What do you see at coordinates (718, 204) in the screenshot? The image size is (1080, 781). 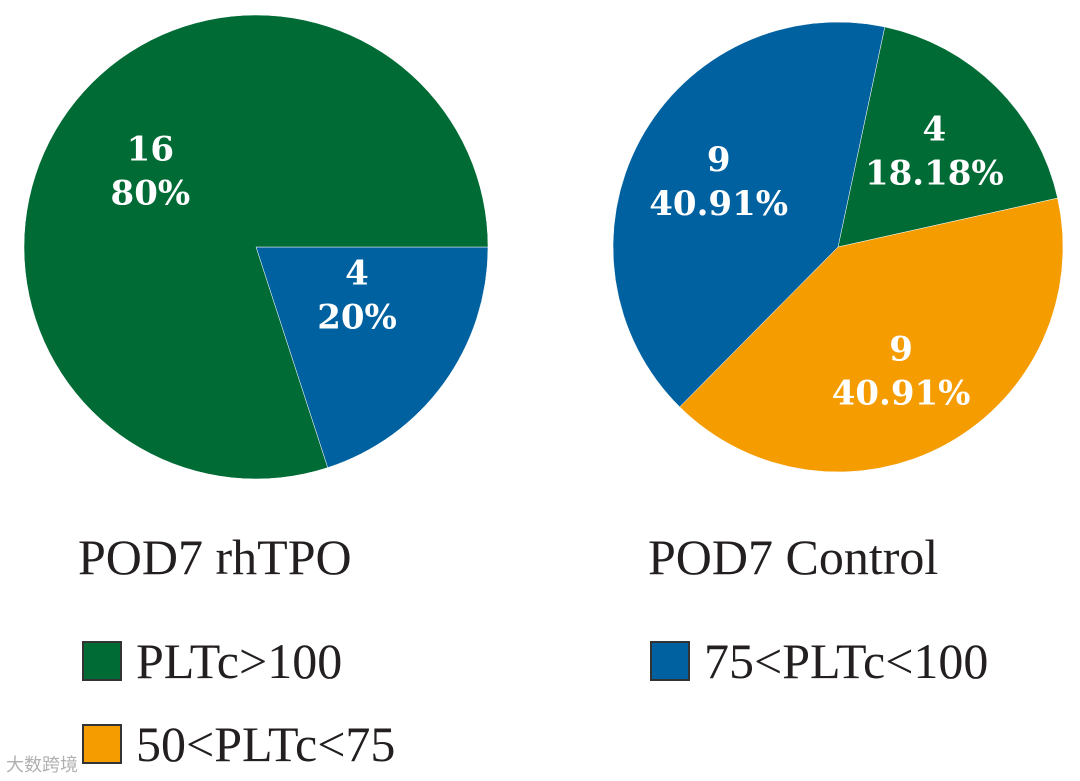 I see `slice-percent-label-1-2: 40.91%` at bounding box center [718, 204].